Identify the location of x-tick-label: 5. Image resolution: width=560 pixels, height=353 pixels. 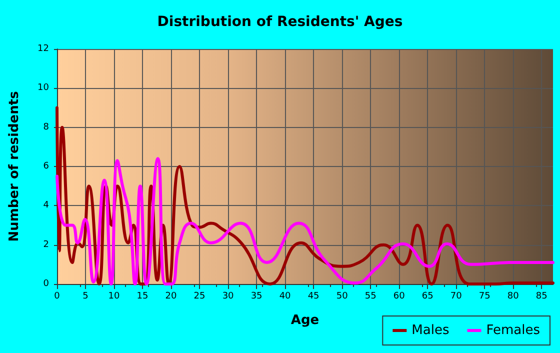
(85, 297).